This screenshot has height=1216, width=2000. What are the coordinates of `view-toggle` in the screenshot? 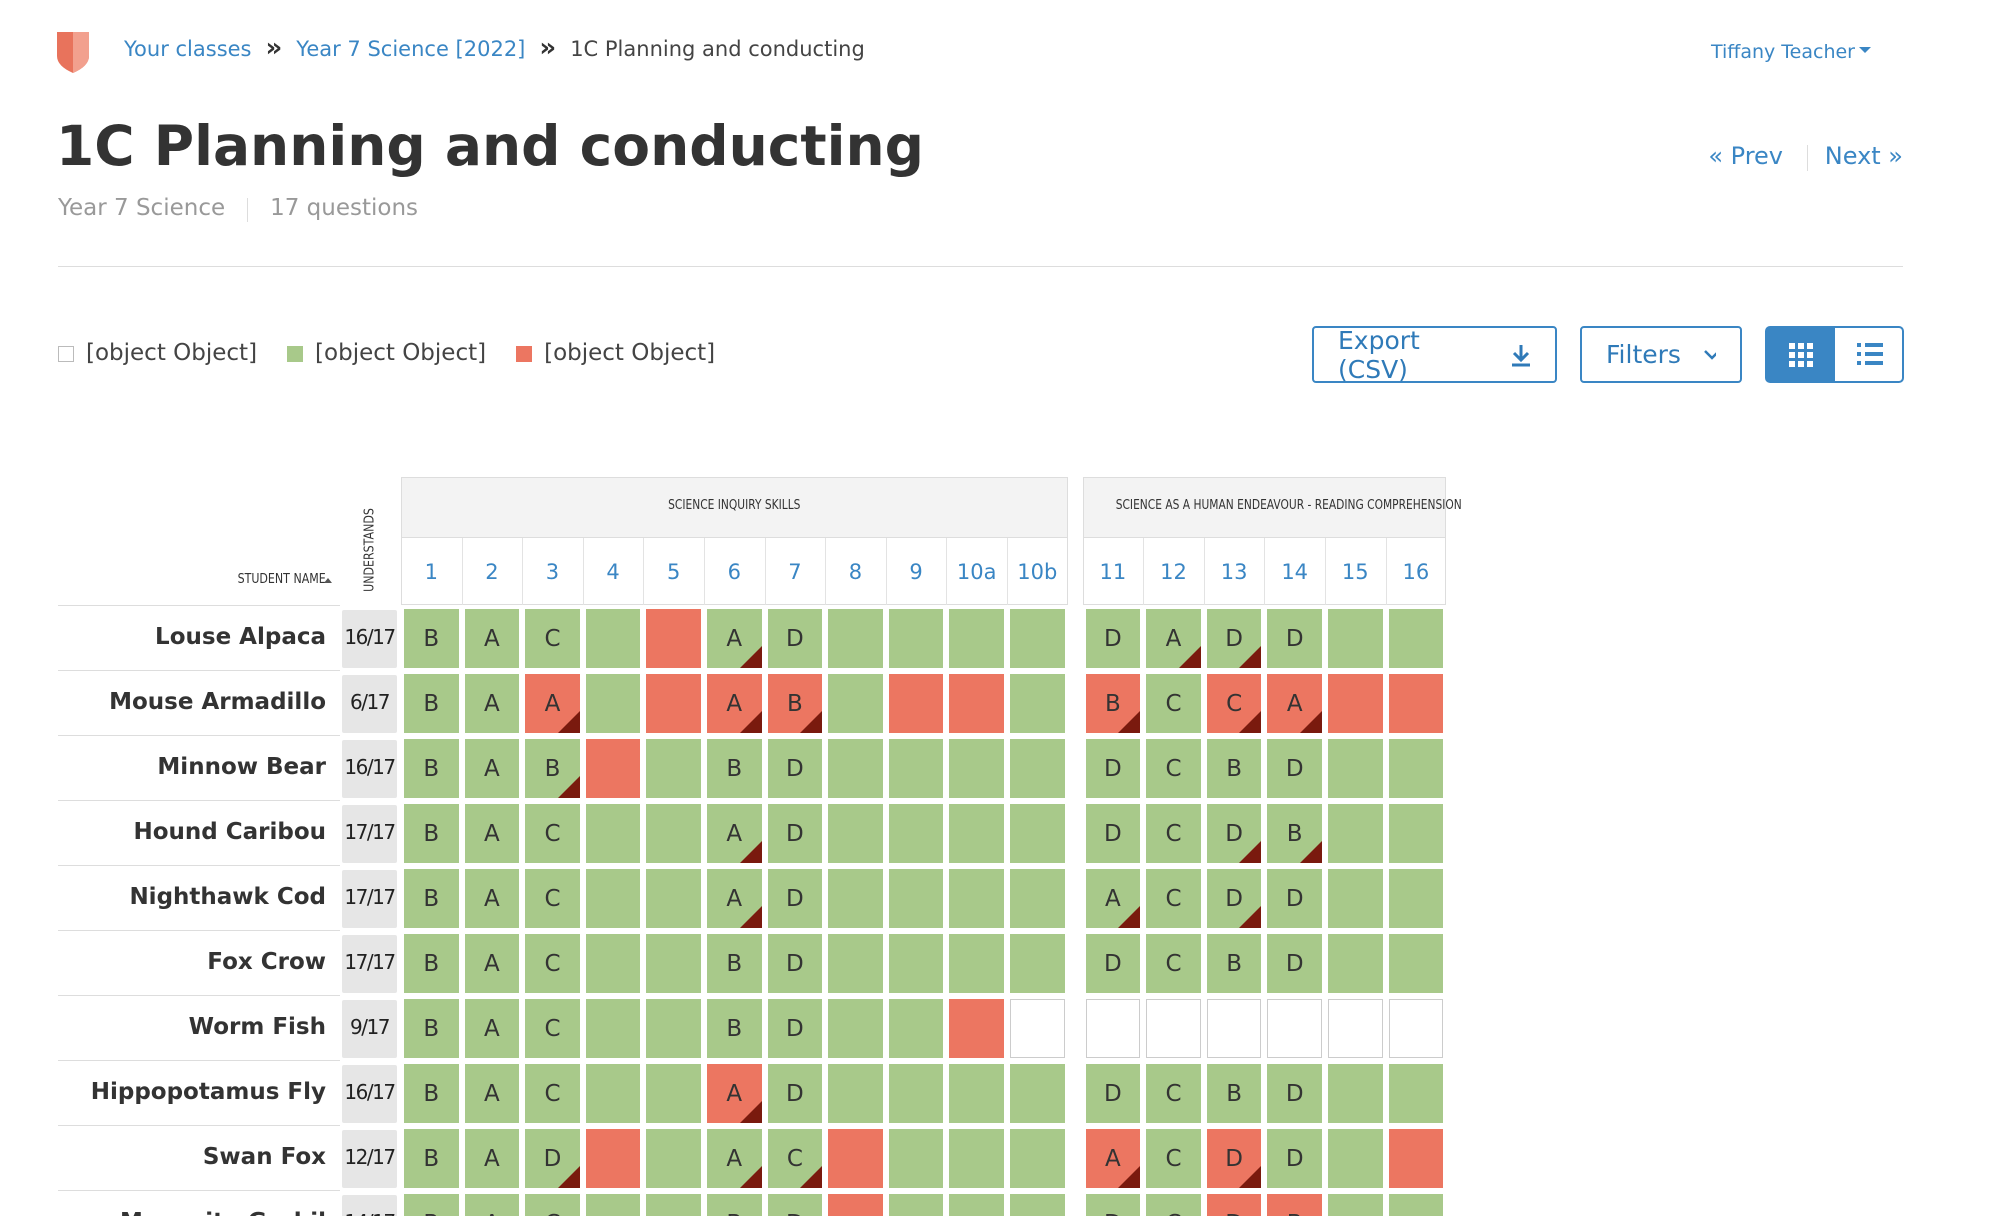 It's located at (1834, 354).